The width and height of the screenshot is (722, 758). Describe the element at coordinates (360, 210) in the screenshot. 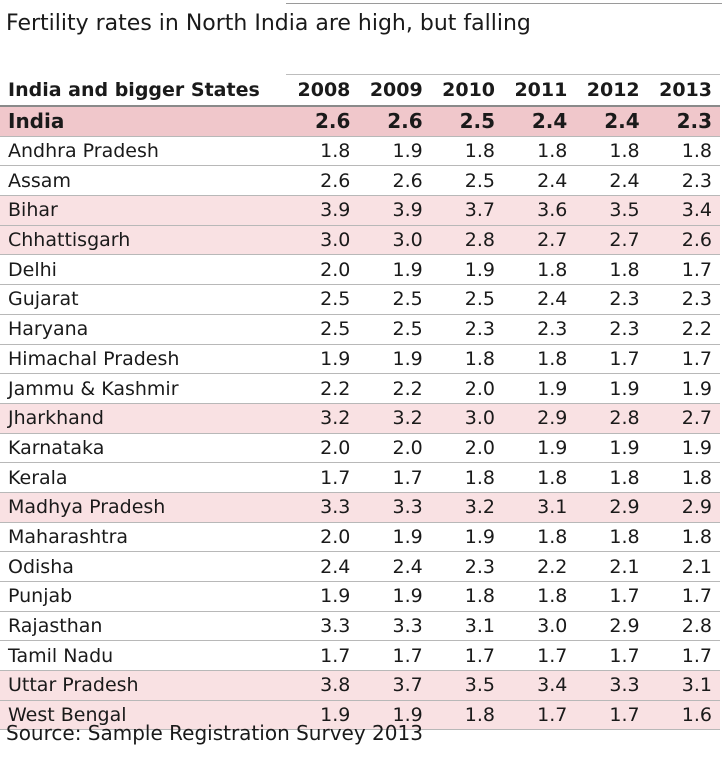

I see `table-row: Bihar 3.9 3.9 3.7 3.6 3.5 3.4` at that location.